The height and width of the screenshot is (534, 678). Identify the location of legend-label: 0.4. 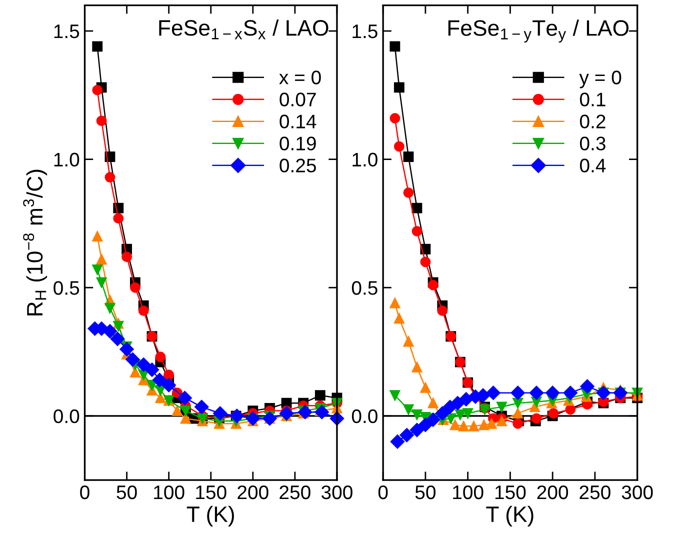
(593, 165).